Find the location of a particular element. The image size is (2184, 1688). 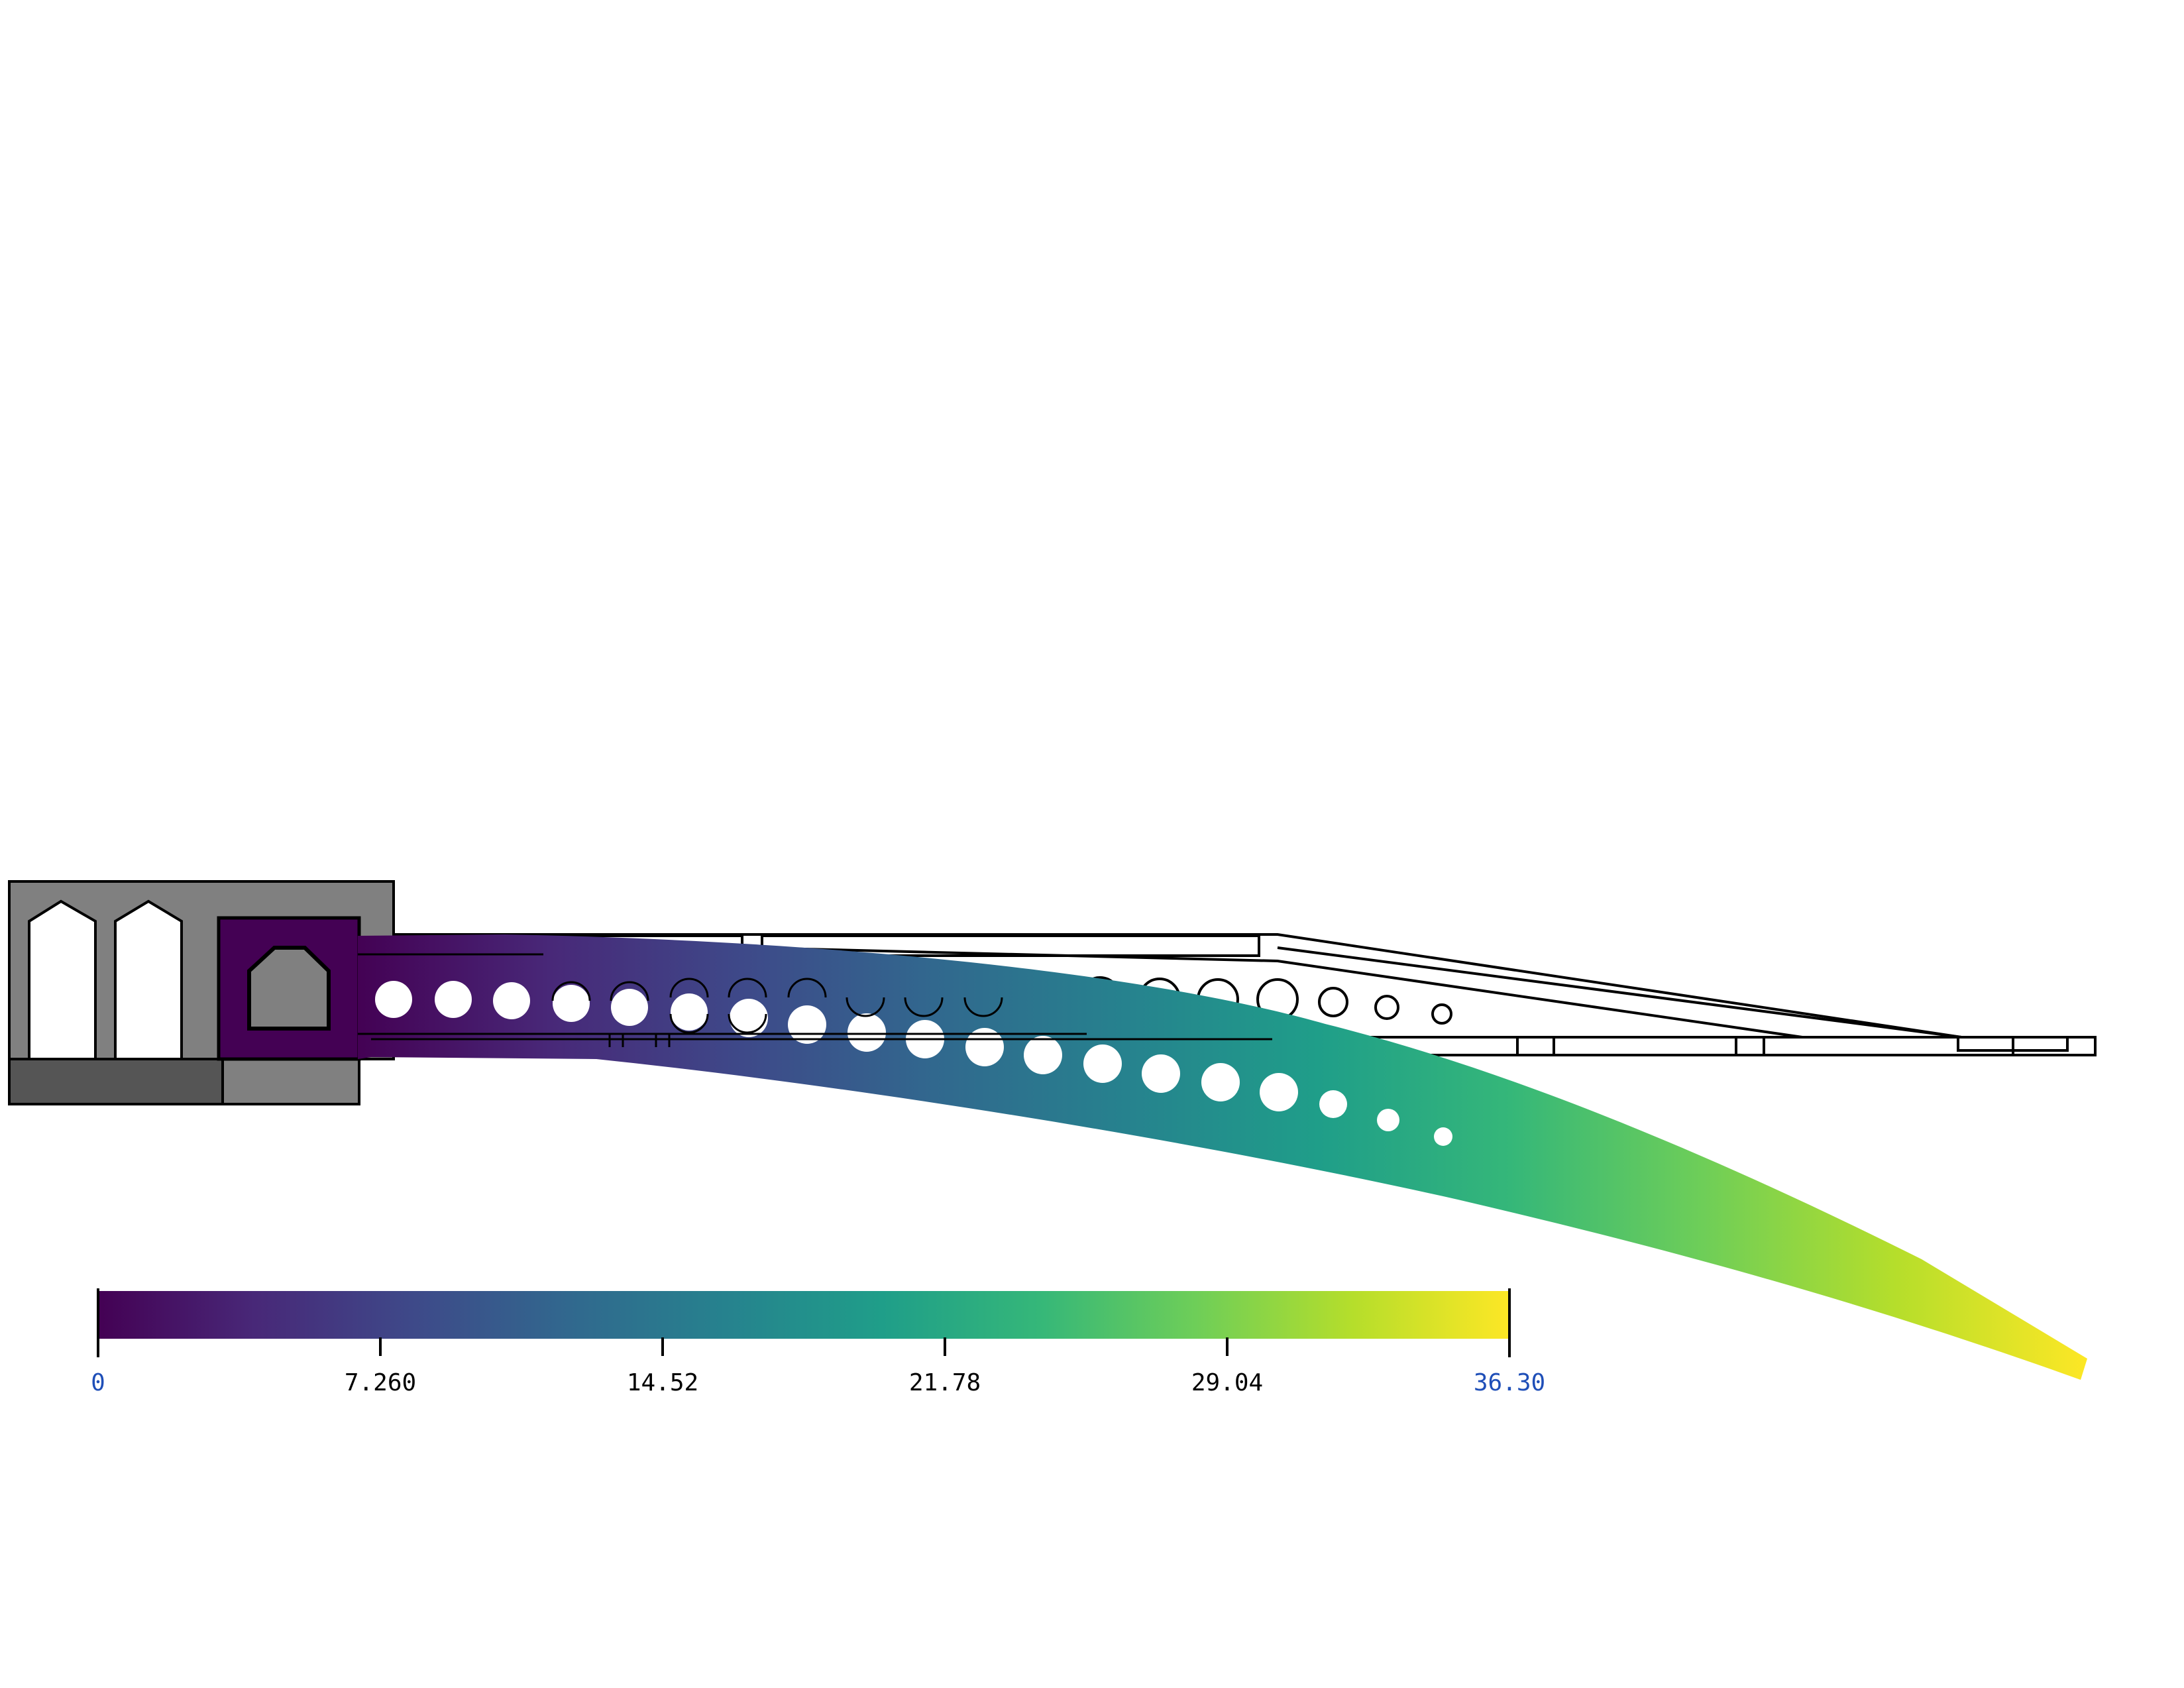

colorbar-ticks: 0 7.260 14.52 21.78 29.04 36.30 is located at coordinates (818, 1366).